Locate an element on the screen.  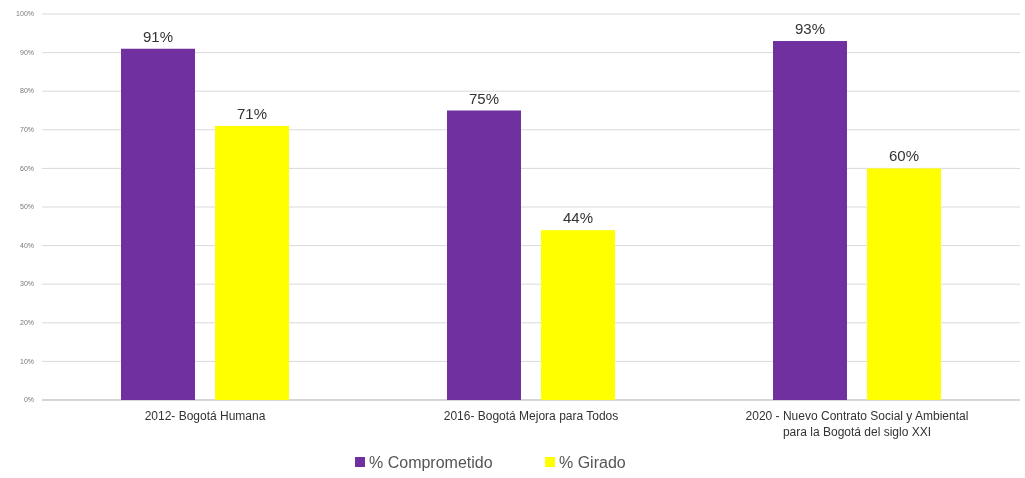
legend-label: % Comprometido is located at coordinates (431, 463).